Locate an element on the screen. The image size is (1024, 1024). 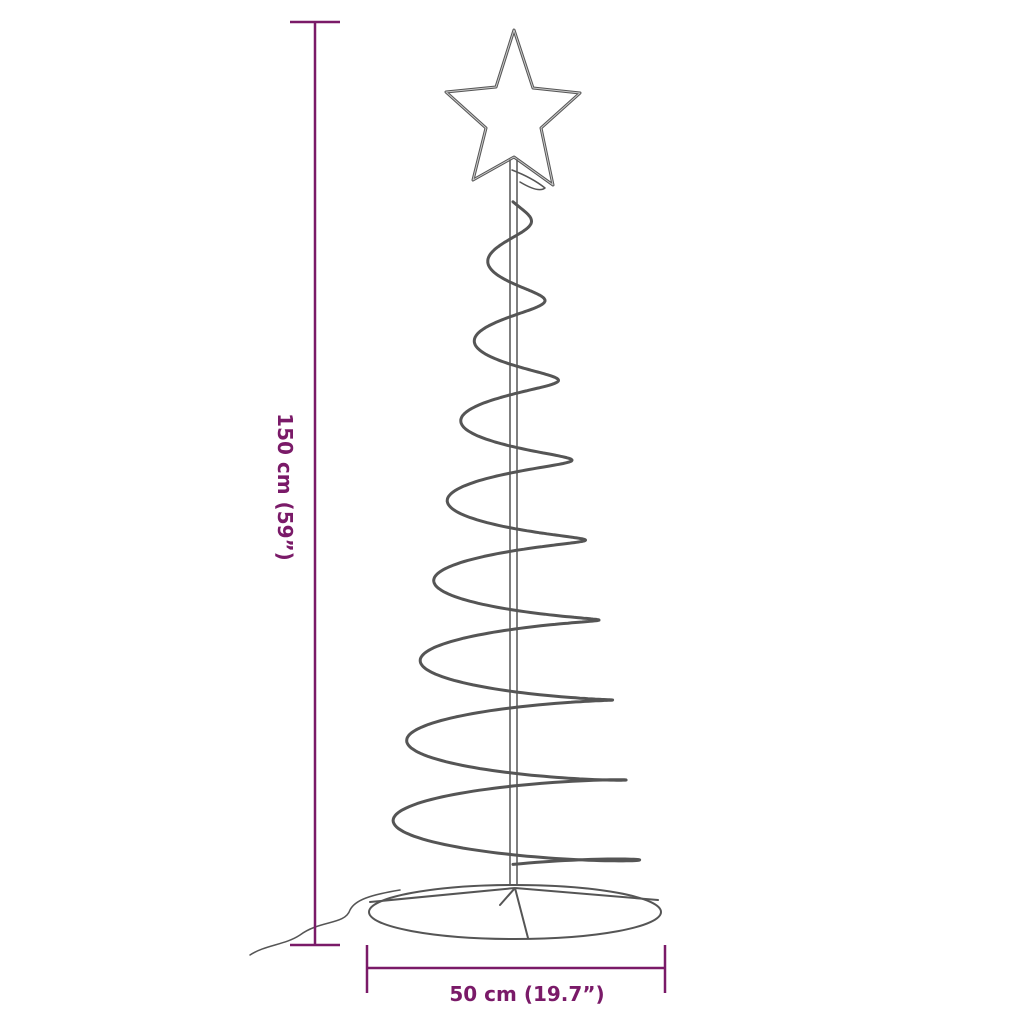
star-icon is located at coordinates (513, 107).